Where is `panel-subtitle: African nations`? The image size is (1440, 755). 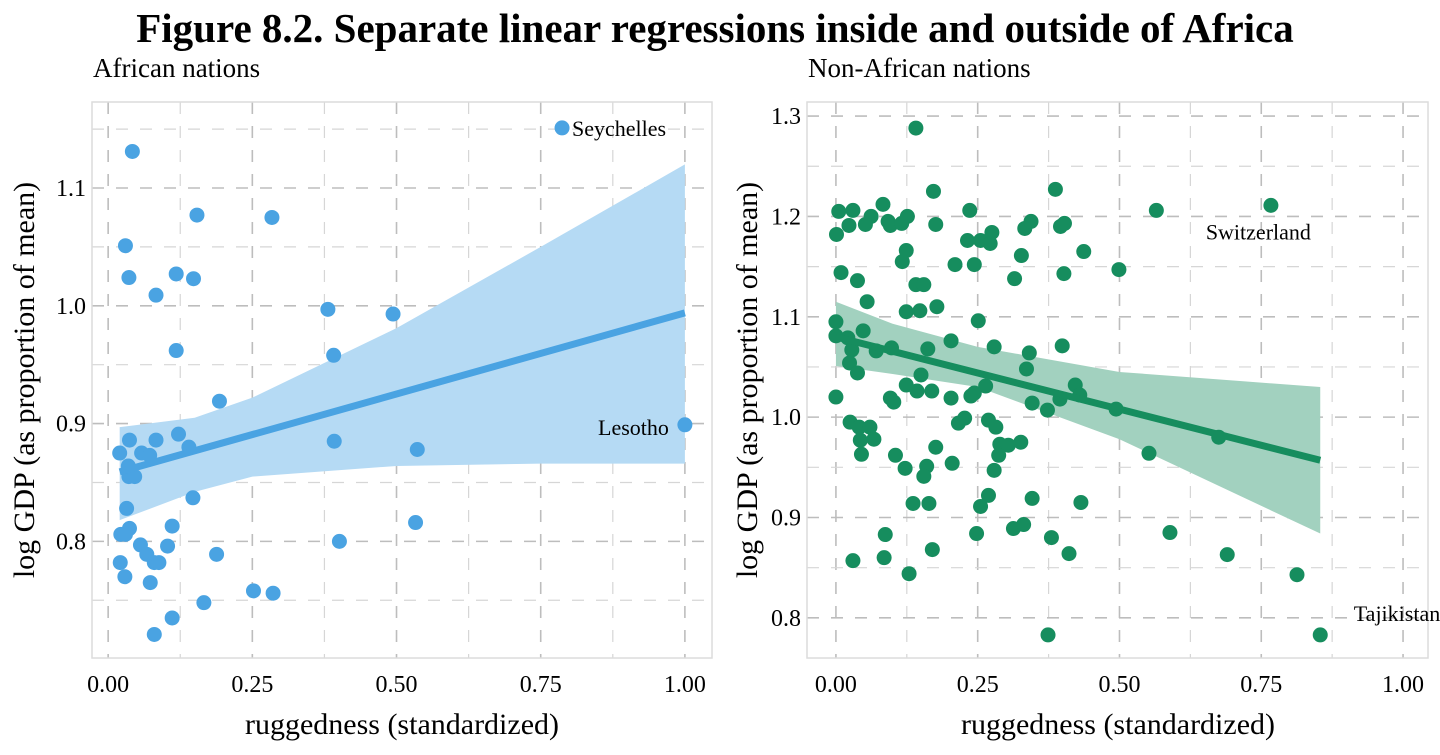
panel-subtitle: African nations is located at coordinates (176, 68).